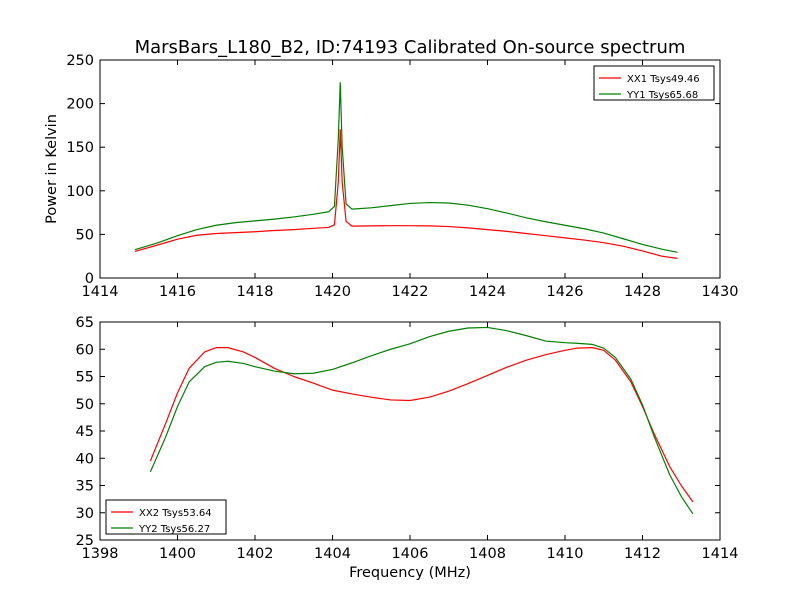  I want to click on y-tick-label-bottom: 55, so click(85, 378).